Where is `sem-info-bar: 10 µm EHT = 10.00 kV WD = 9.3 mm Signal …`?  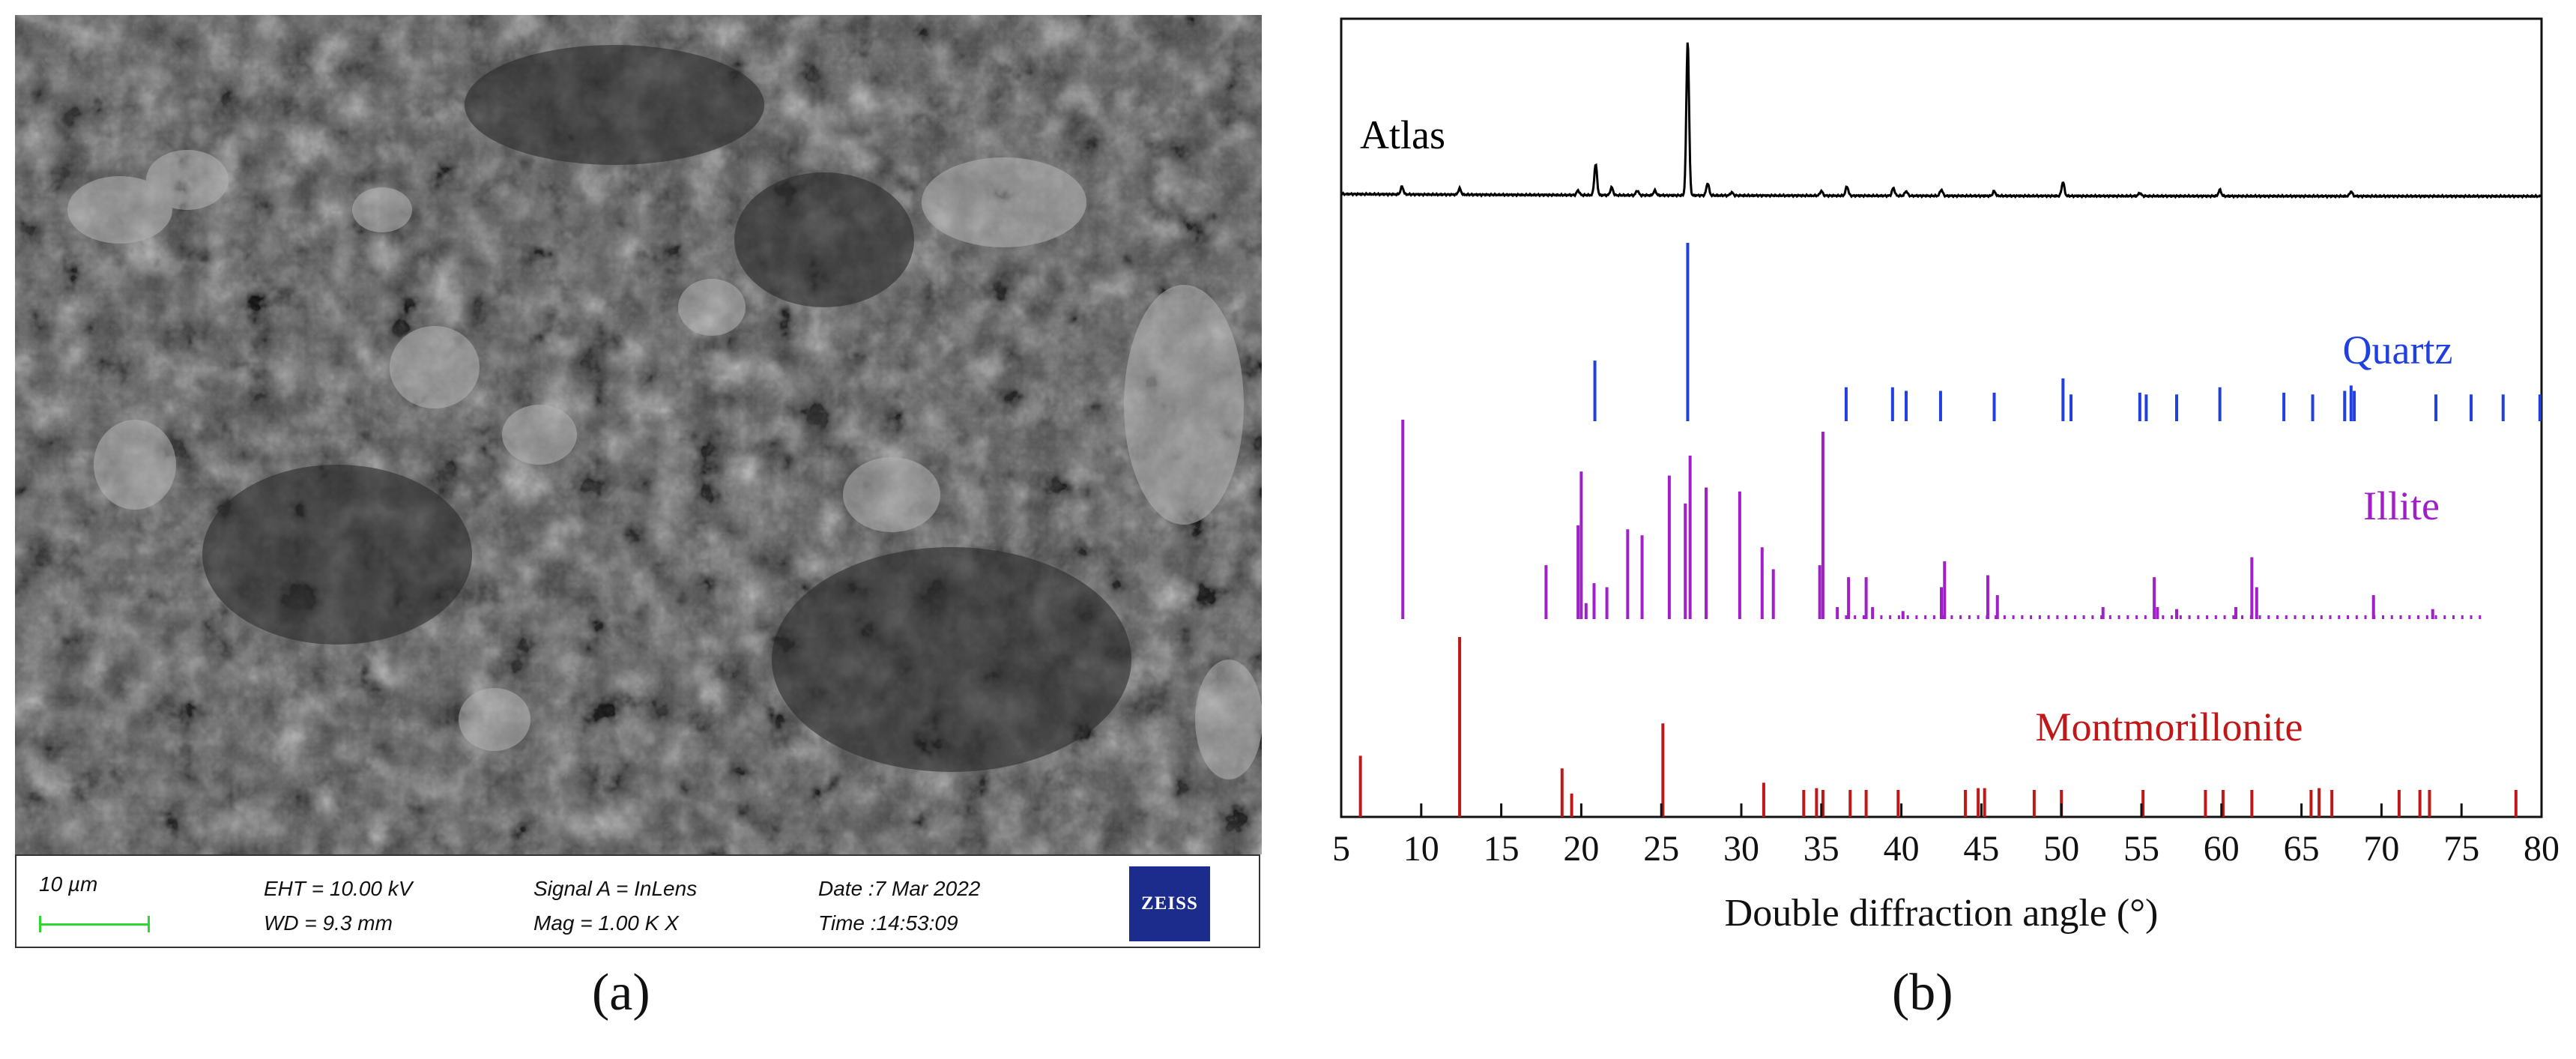 sem-info-bar: 10 µm EHT = 10.00 kV WD = 9.3 mm Signal … is located at coordinates (637, 901).